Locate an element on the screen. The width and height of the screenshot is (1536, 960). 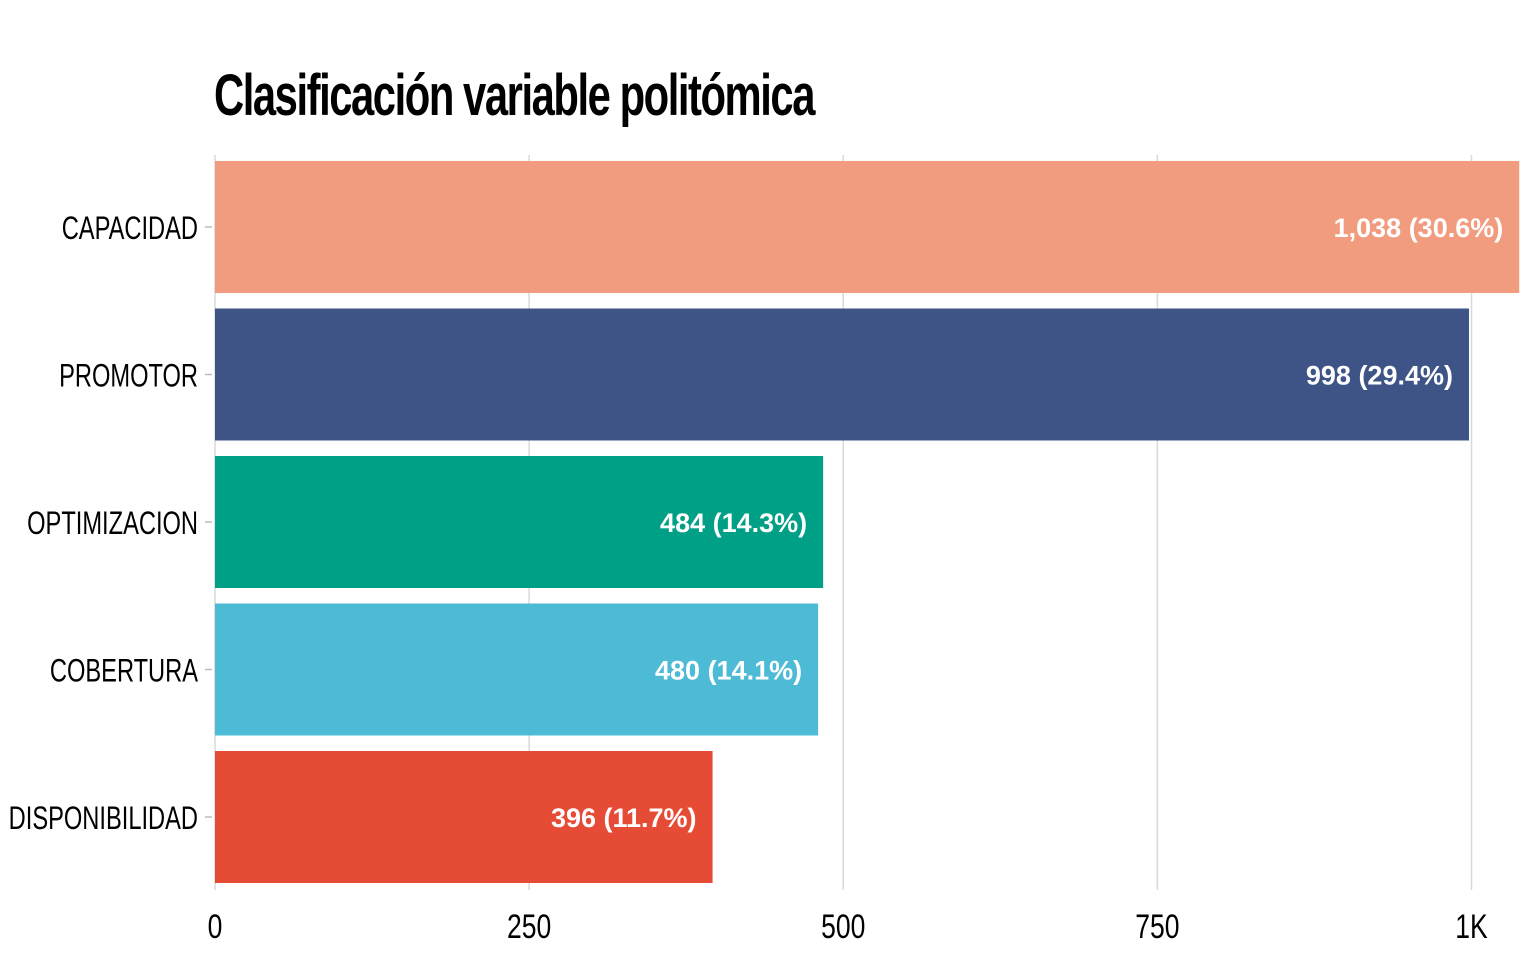
data-label: 480 (14.1%) is located at coordinates (728, 671).